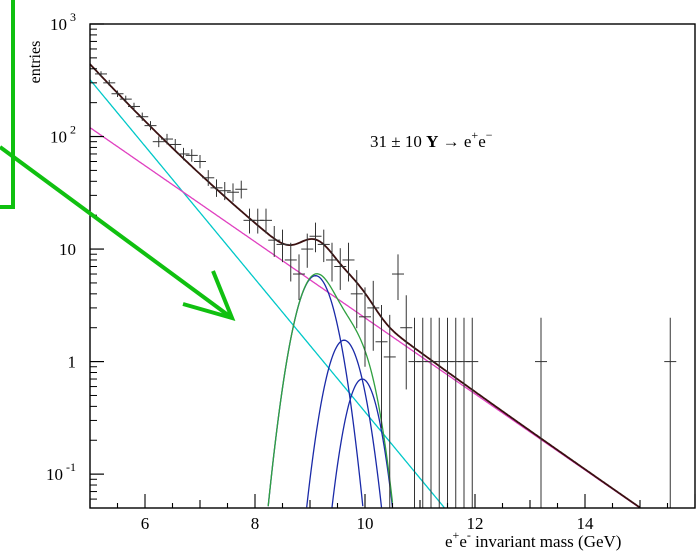  What do you see at coordinates (392, 513) in the screenshot?
I see `x-axis: 6 8 10 12 14` at bounding box center [392, 513].